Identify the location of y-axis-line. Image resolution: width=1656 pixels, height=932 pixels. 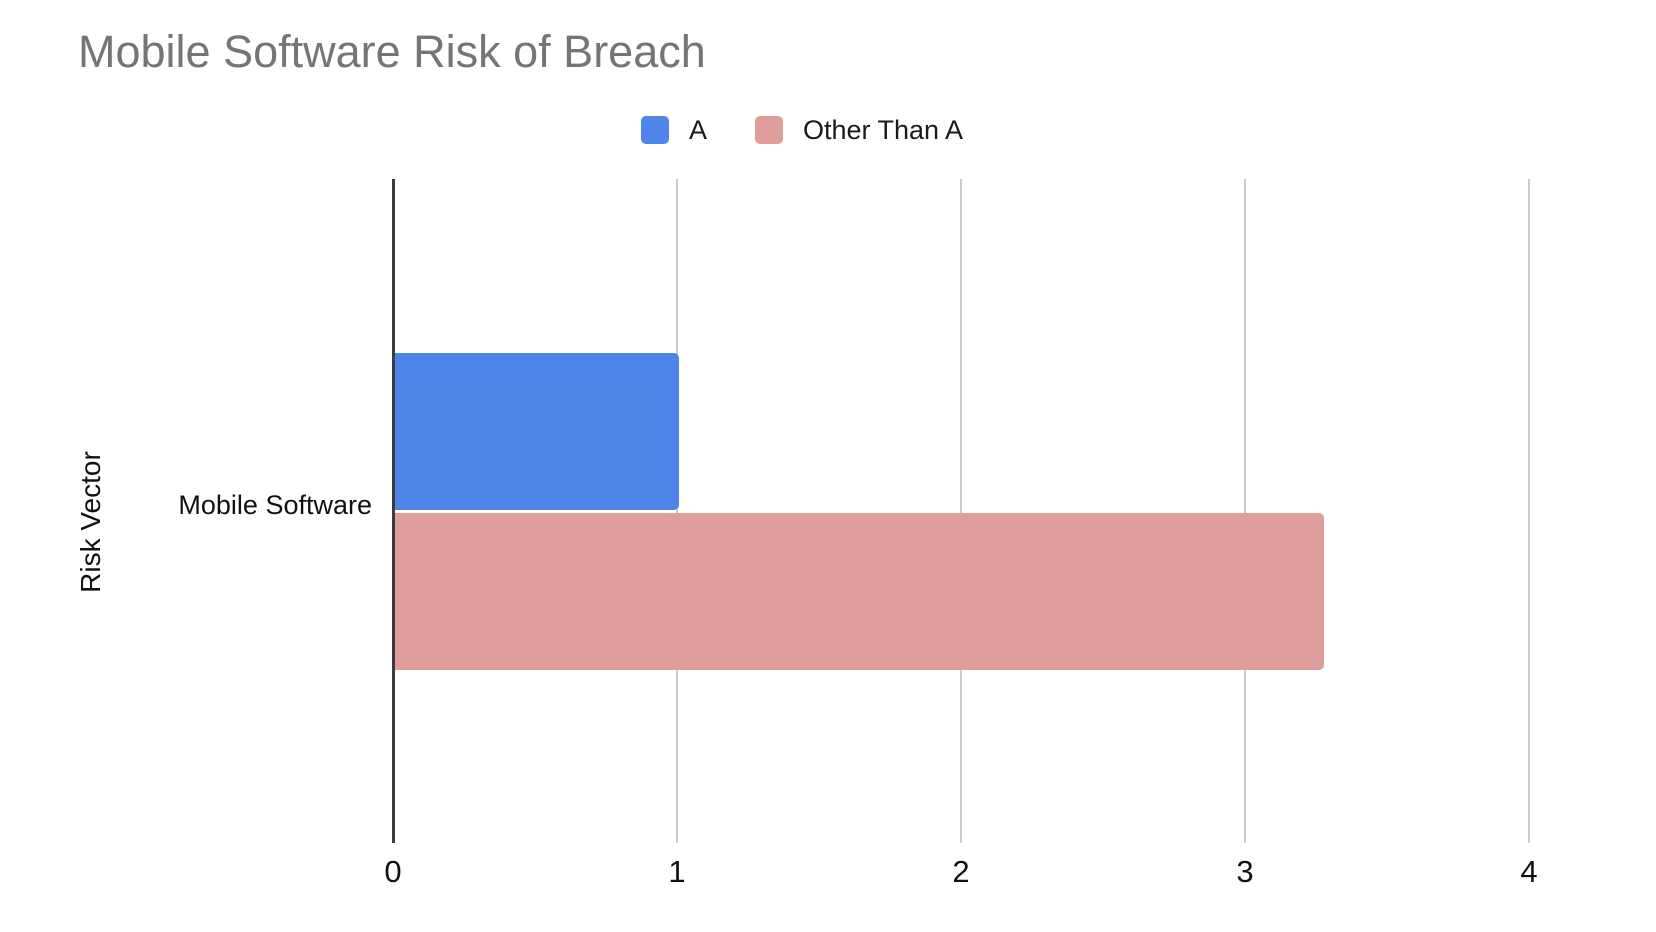
(393, 511).